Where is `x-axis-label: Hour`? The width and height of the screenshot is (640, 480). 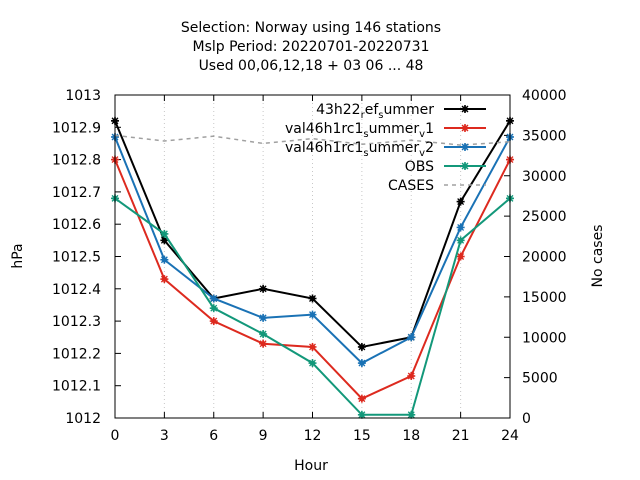 x-axis-label: Hour is located at coordinates (311, 466).